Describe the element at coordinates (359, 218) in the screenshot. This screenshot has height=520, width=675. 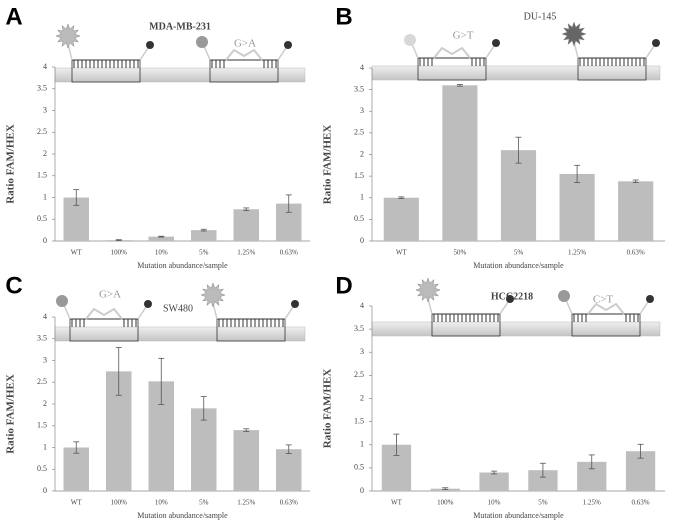
I see `y-tick-label: 0.5` at that location.